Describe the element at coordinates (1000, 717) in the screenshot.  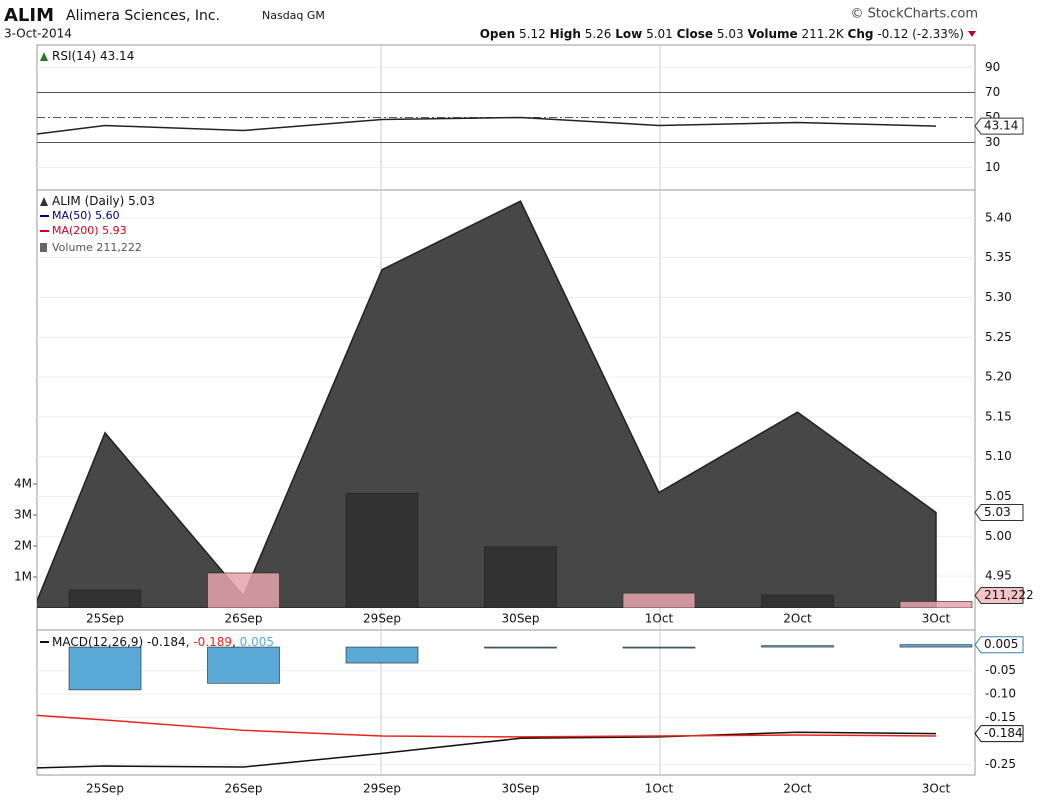
I see `y-tick-label: -0.15` at that location.